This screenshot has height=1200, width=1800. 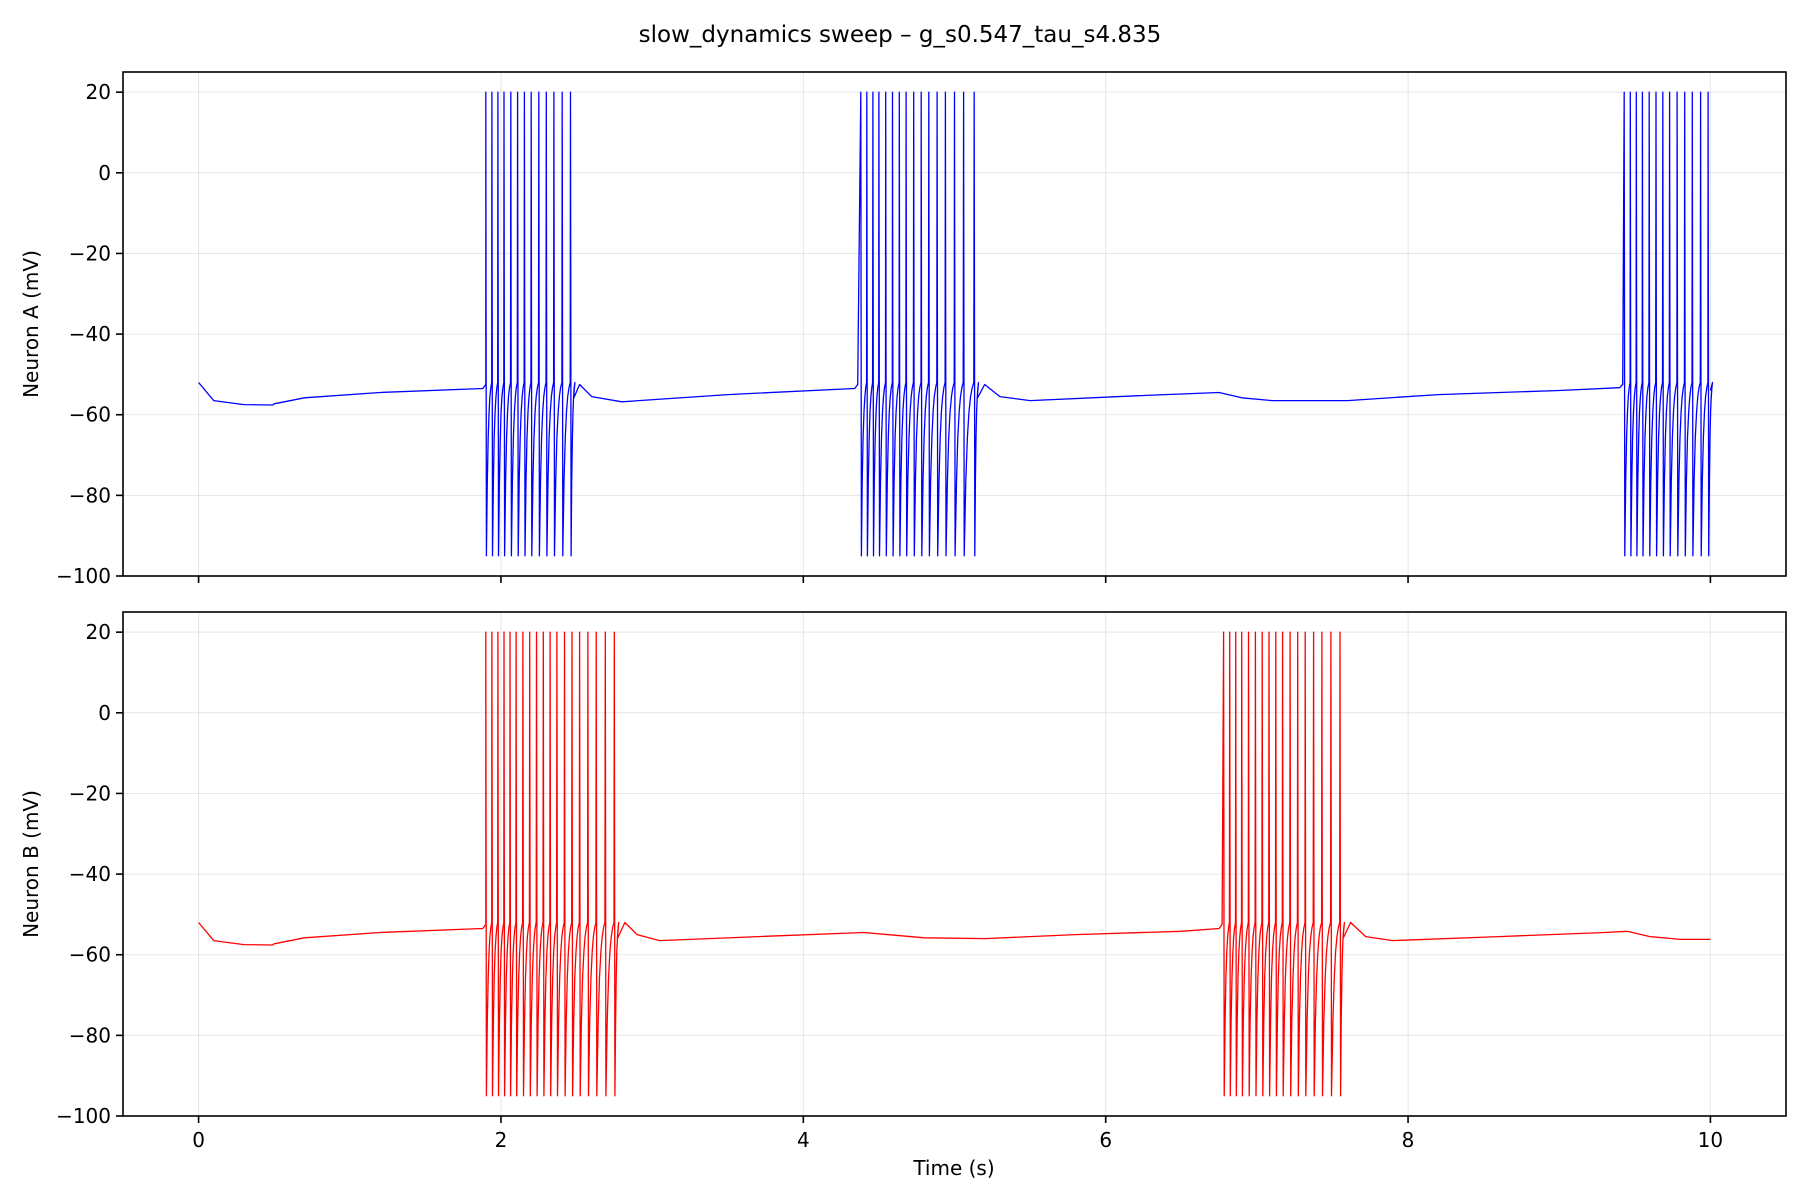 I want to click on y-tick-label-neuron-a: −20, so click(x=90, y=253).